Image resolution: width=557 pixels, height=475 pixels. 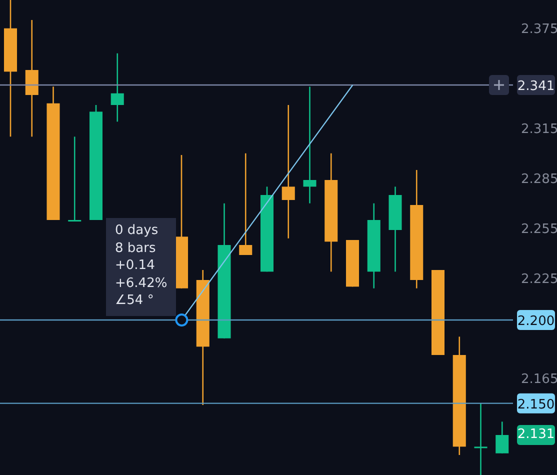 What do you see at coordinates (136, 248) in the screenshot?
I see `annotation: 8 bars` at bounding box center [136, 248].